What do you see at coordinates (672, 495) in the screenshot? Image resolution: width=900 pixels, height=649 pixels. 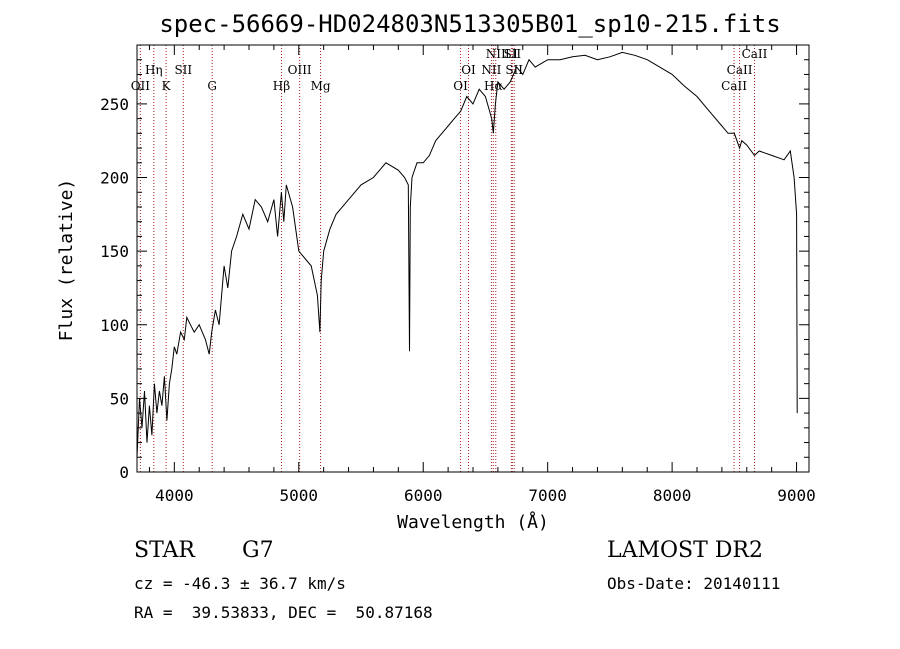 I see `x-tick-label: 8000` at bounding box center [672, 495].